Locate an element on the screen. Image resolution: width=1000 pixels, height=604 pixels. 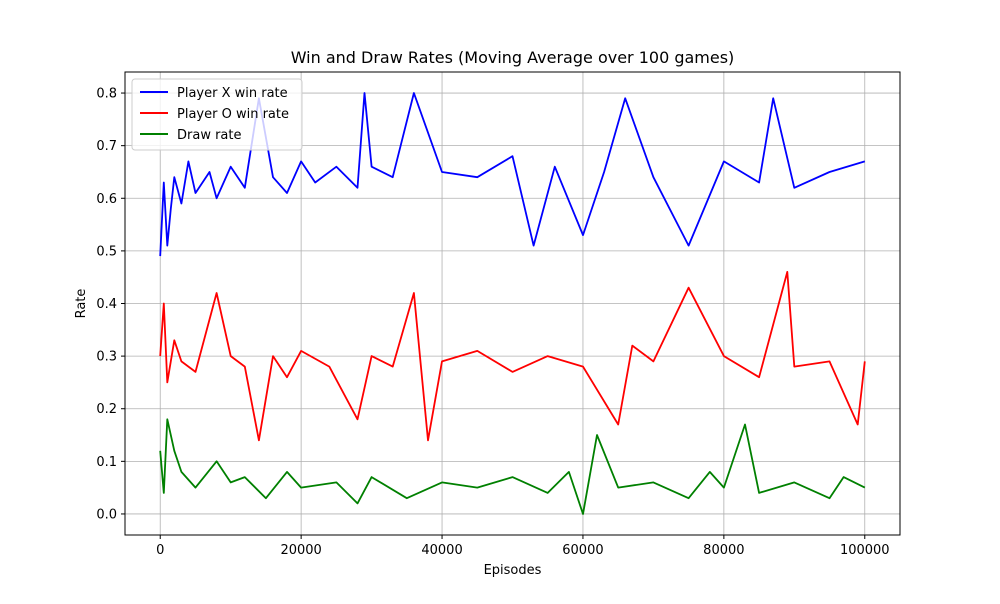
y-tick-label: 0.7 is located at coordinates (106, 146).